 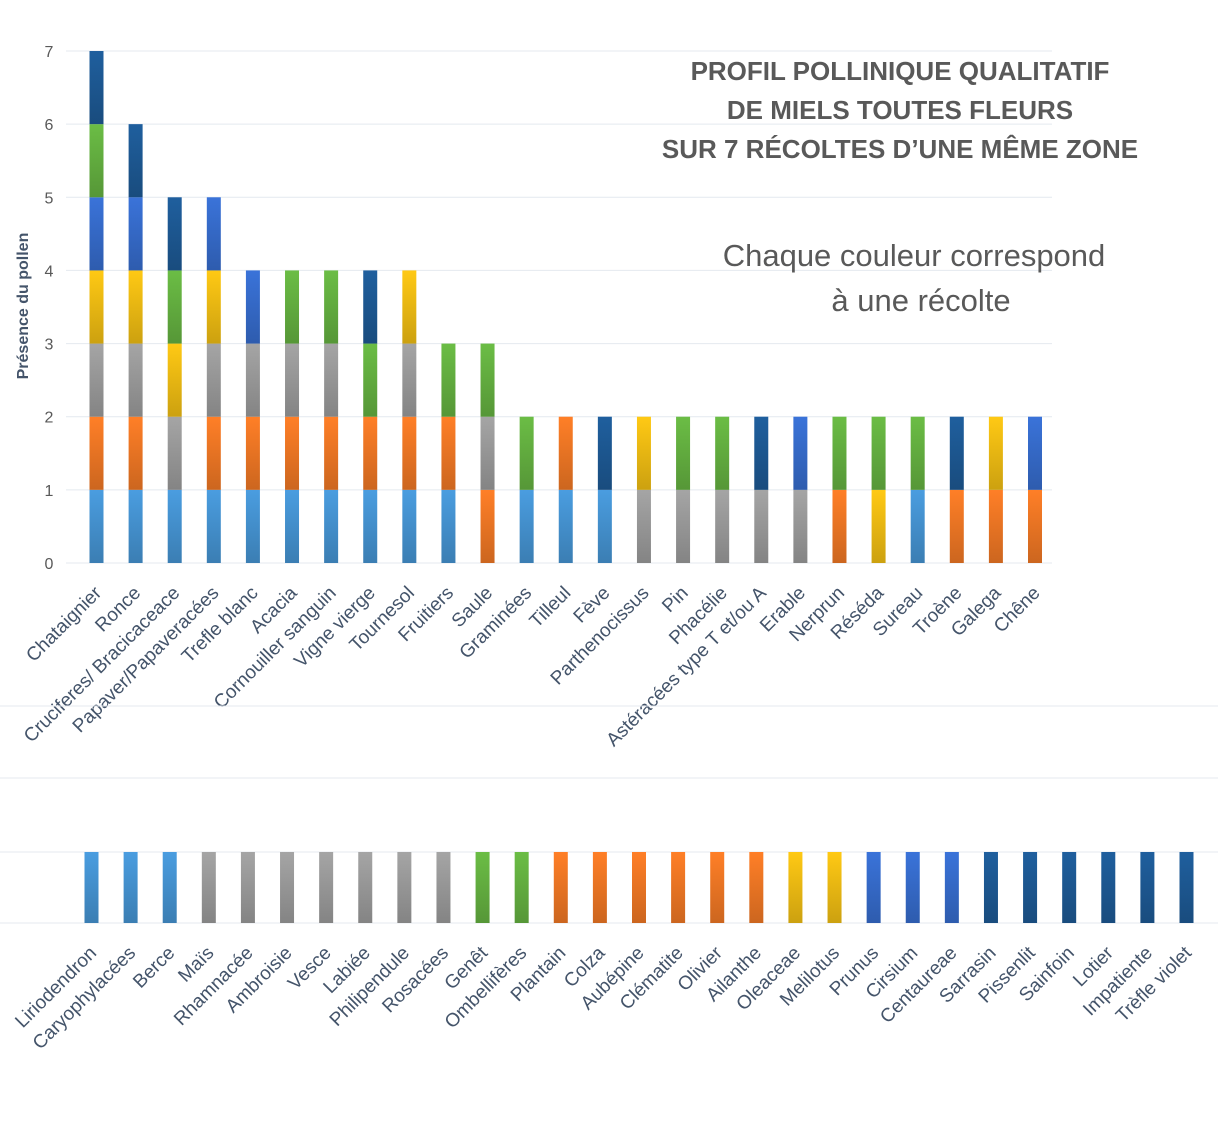 What do you see at coordinates (49, 418) in the screenshot?
I see `y-tick-label: 2` at bounding box center [49, 418].